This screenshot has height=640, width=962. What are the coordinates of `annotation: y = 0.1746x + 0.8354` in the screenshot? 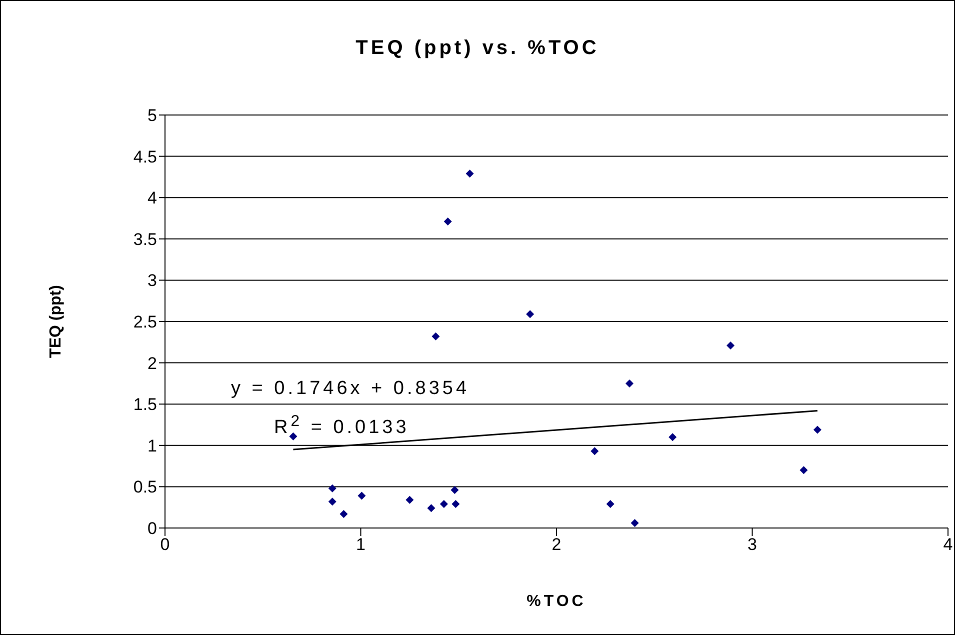 It's located at (350, 389).